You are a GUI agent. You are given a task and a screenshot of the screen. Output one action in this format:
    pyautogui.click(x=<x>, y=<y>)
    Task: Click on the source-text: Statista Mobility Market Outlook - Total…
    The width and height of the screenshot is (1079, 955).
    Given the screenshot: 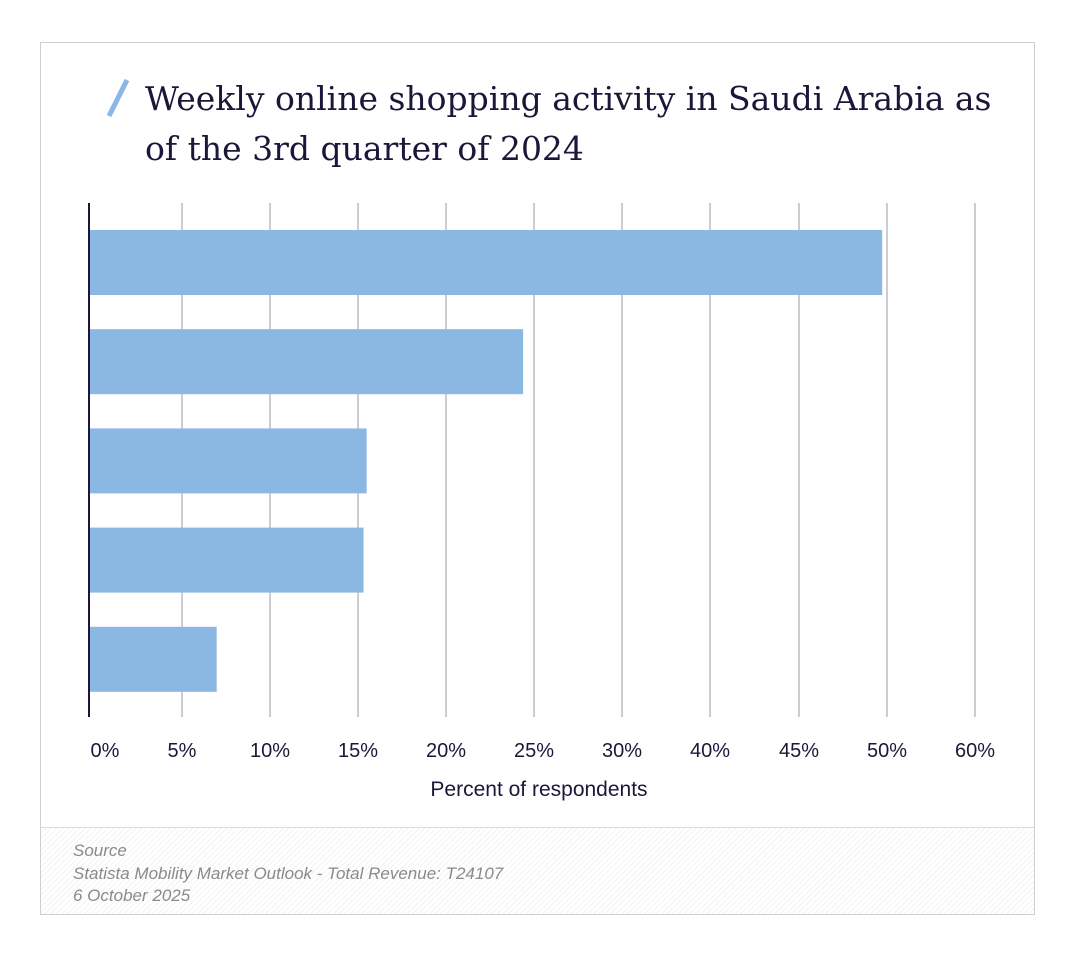 What is the action you would take?
    pyautogui.click(x=288, y=873)
    